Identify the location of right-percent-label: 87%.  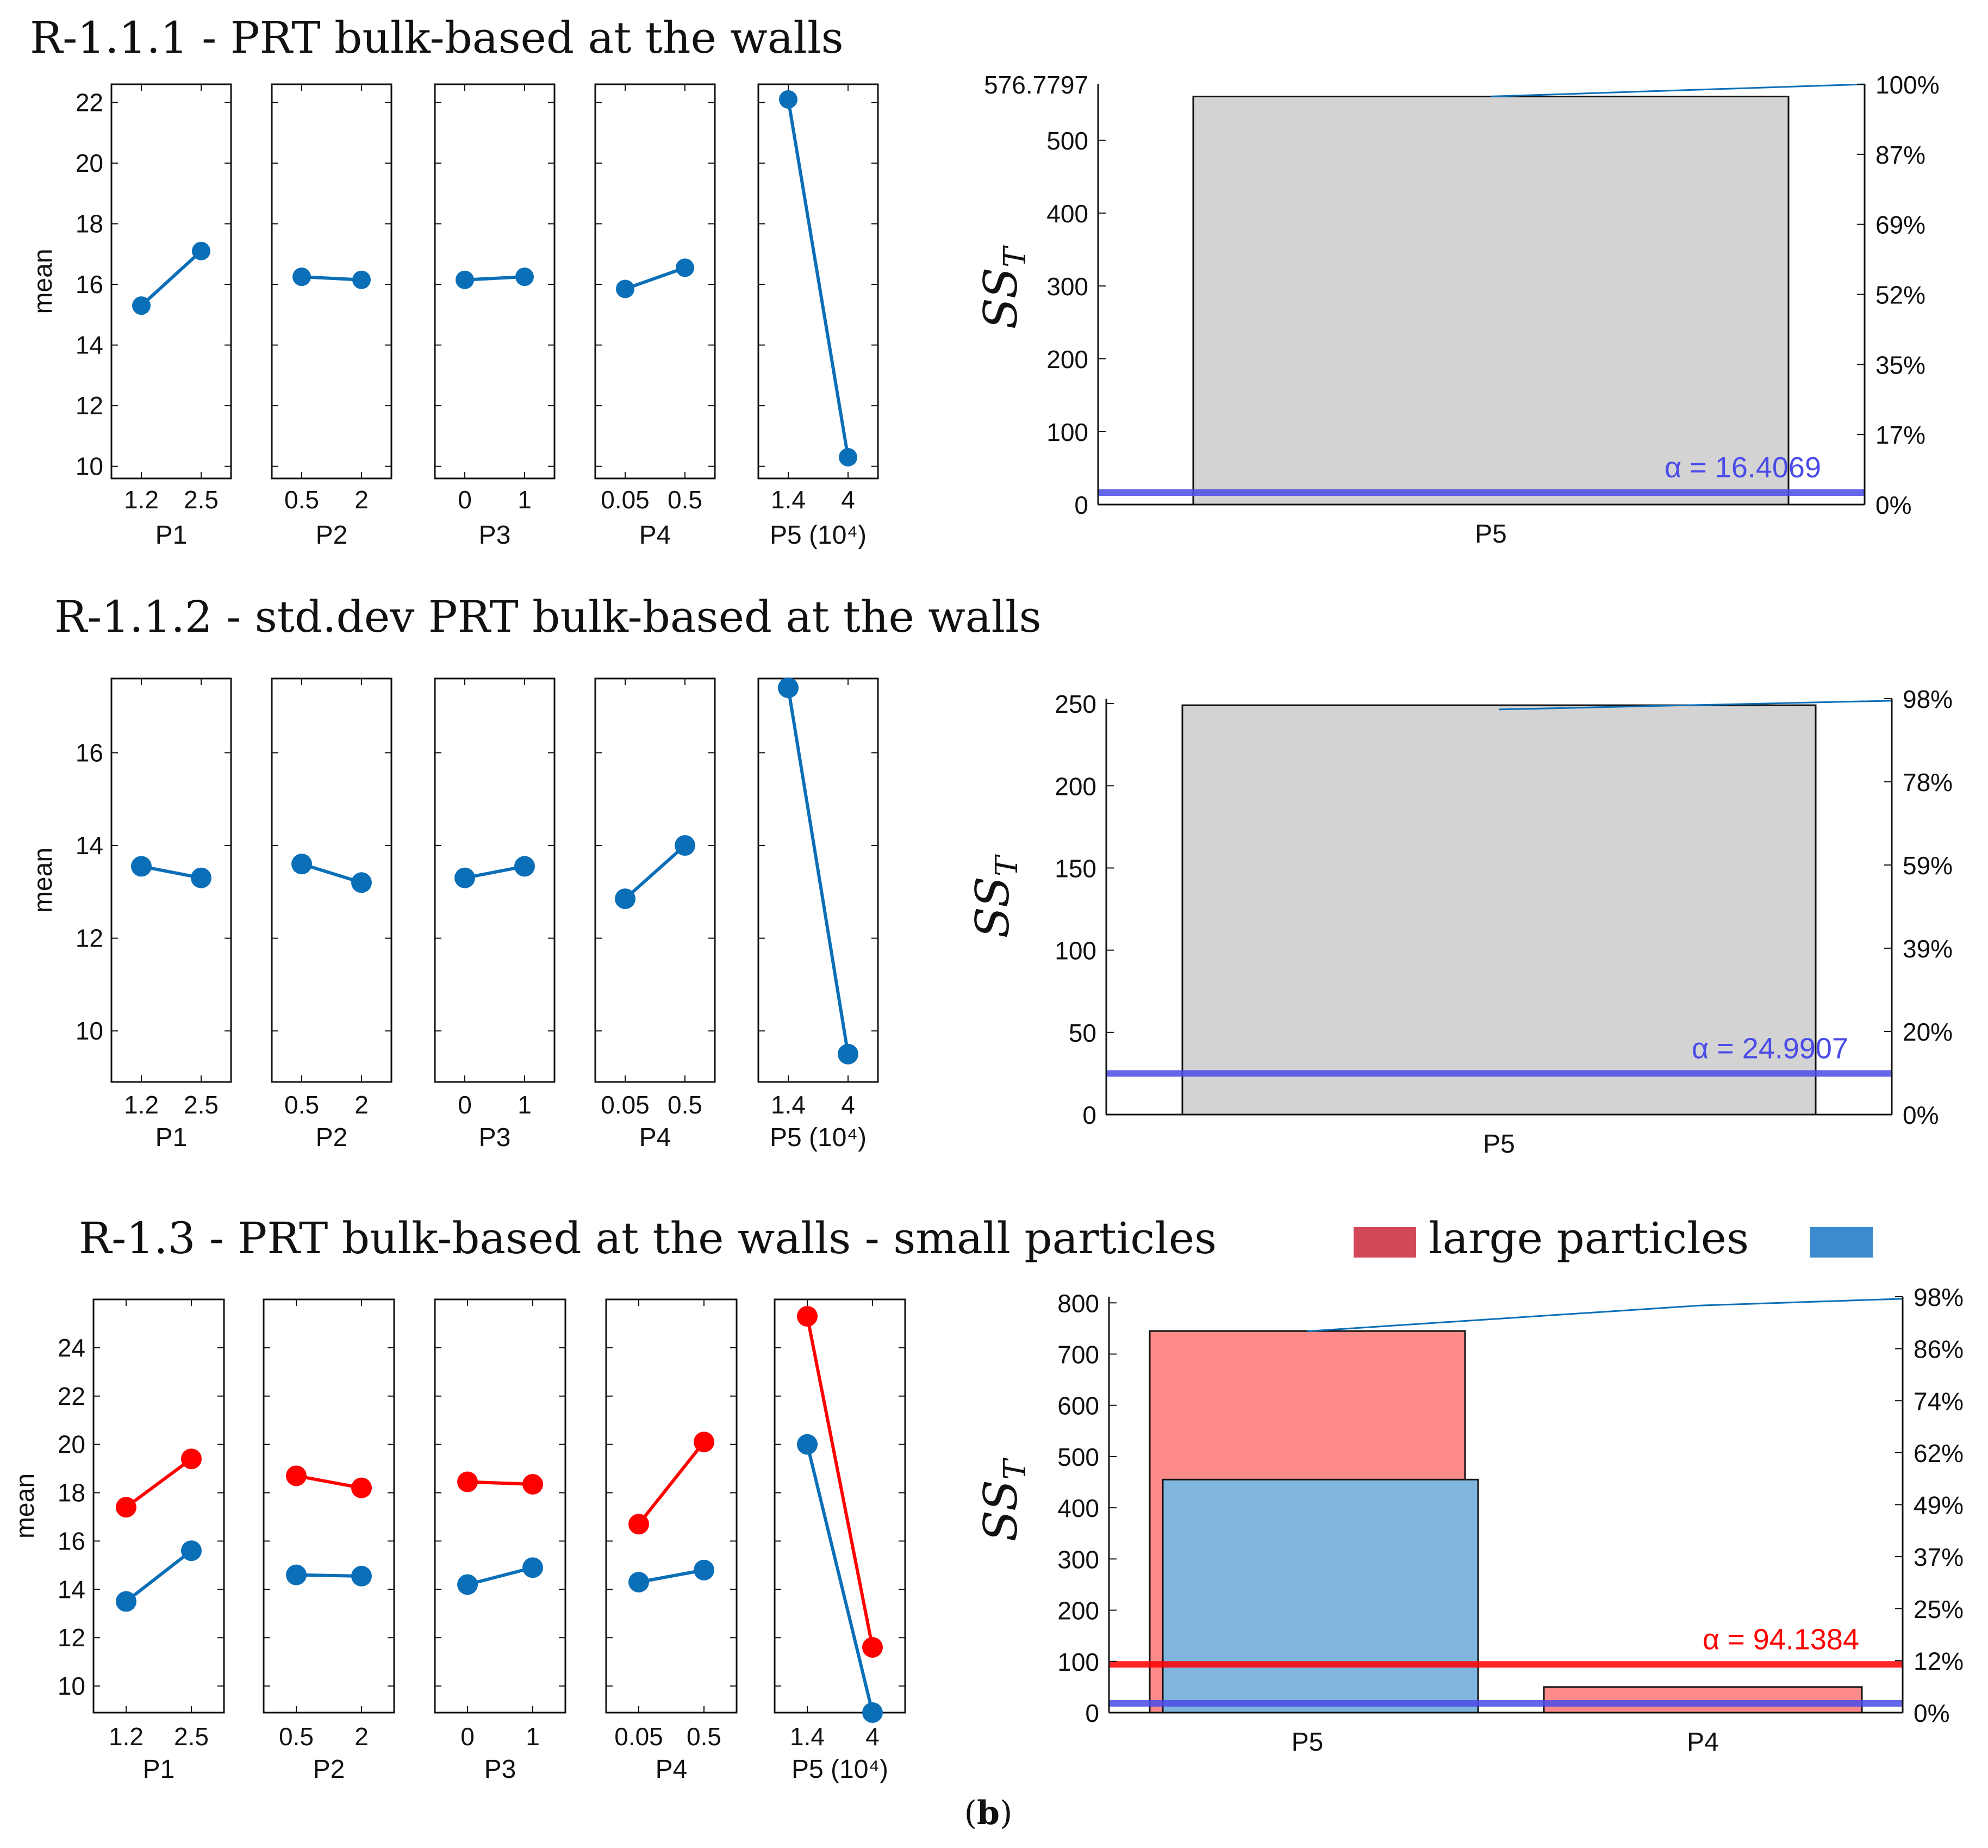
(1900, 155).